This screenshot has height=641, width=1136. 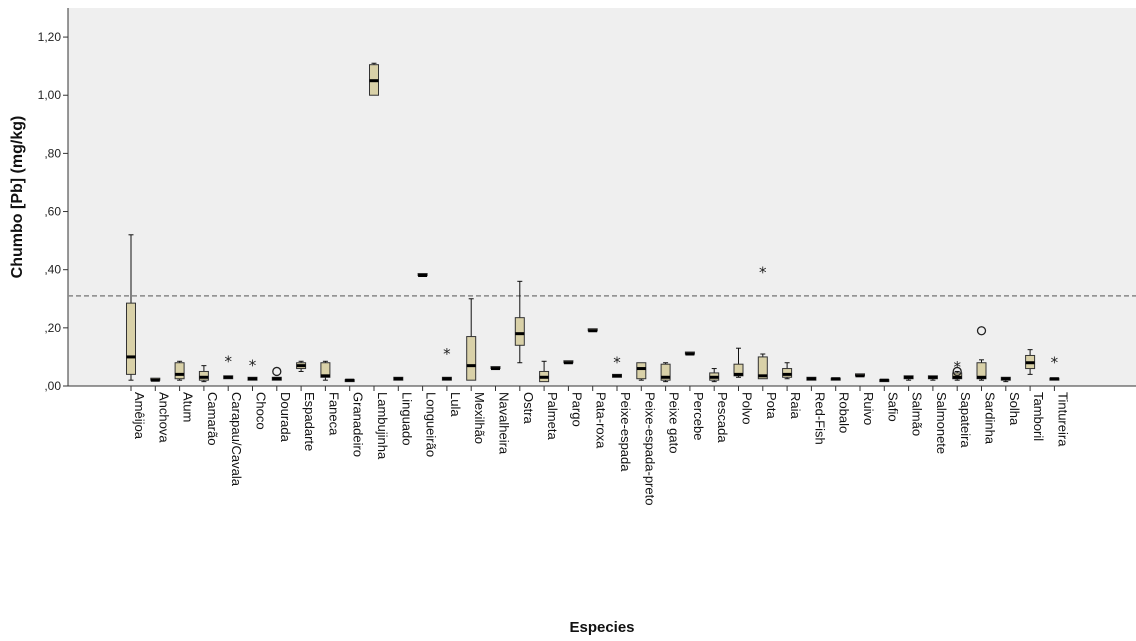 What do you see at coordinates (941, 423) in the screenshot?
I see `x-category-label: Salmonete` at bounding box center [941, 423].